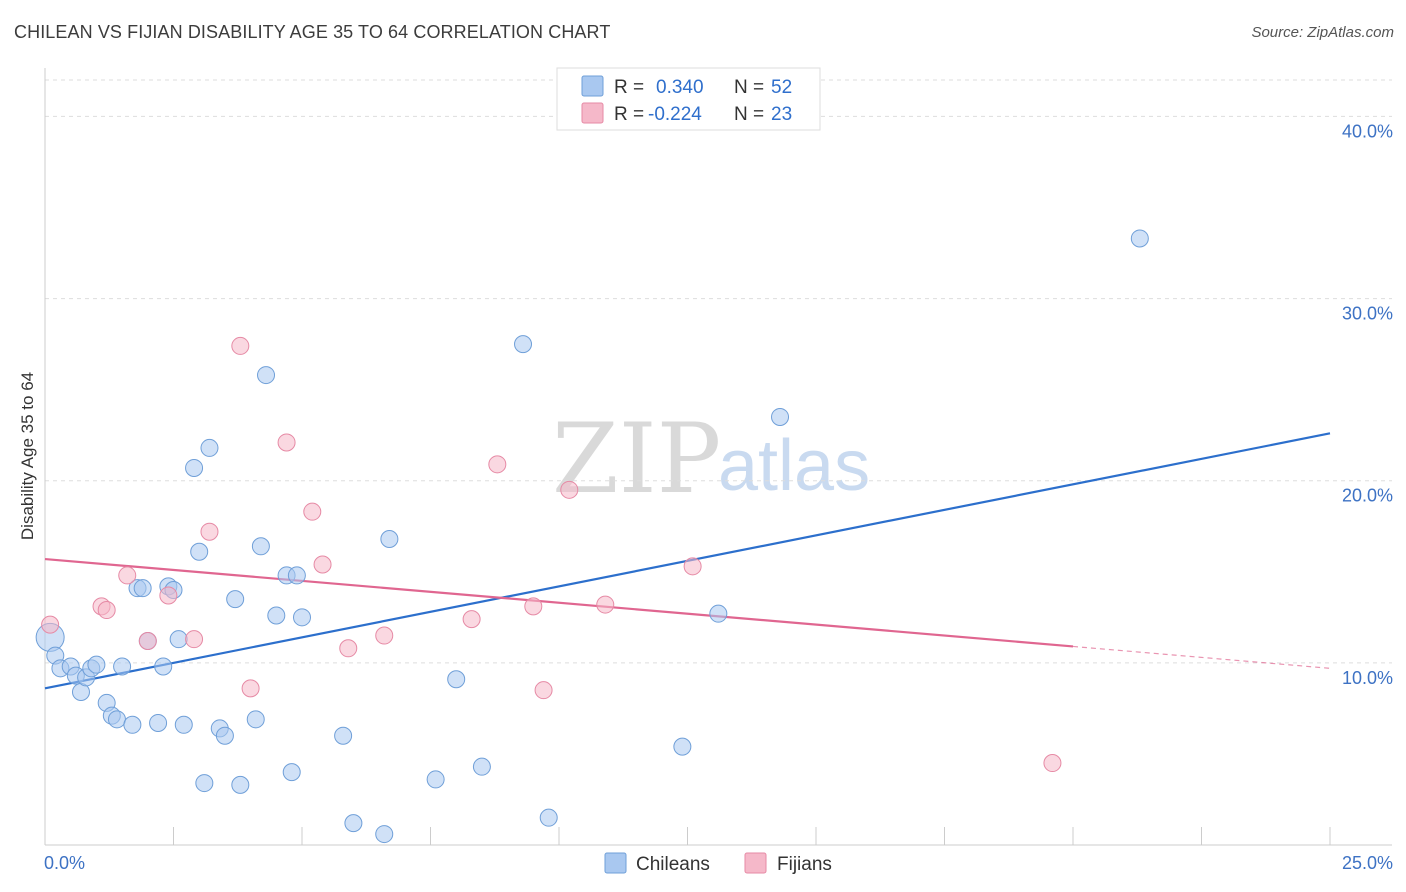  What do you see at coordinates (1201, 657) in the screenshot?
I see `trendline-extension-fijians` at bounding box center [1201, 657].